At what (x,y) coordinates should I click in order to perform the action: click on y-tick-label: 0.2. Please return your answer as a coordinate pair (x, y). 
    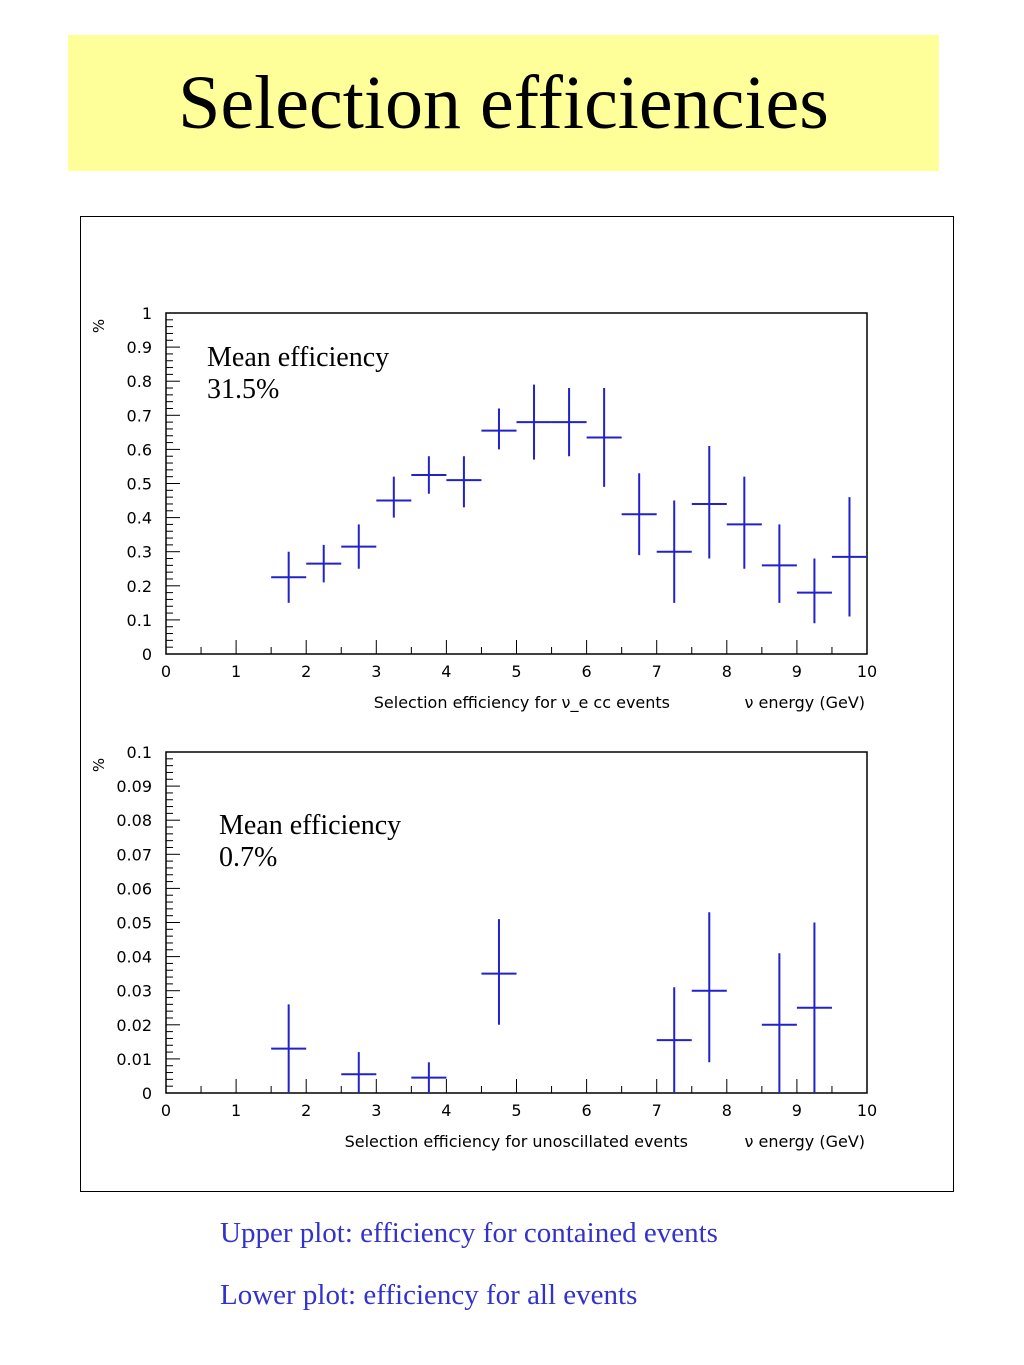
    Looking at the image, I should click on (139, 586).